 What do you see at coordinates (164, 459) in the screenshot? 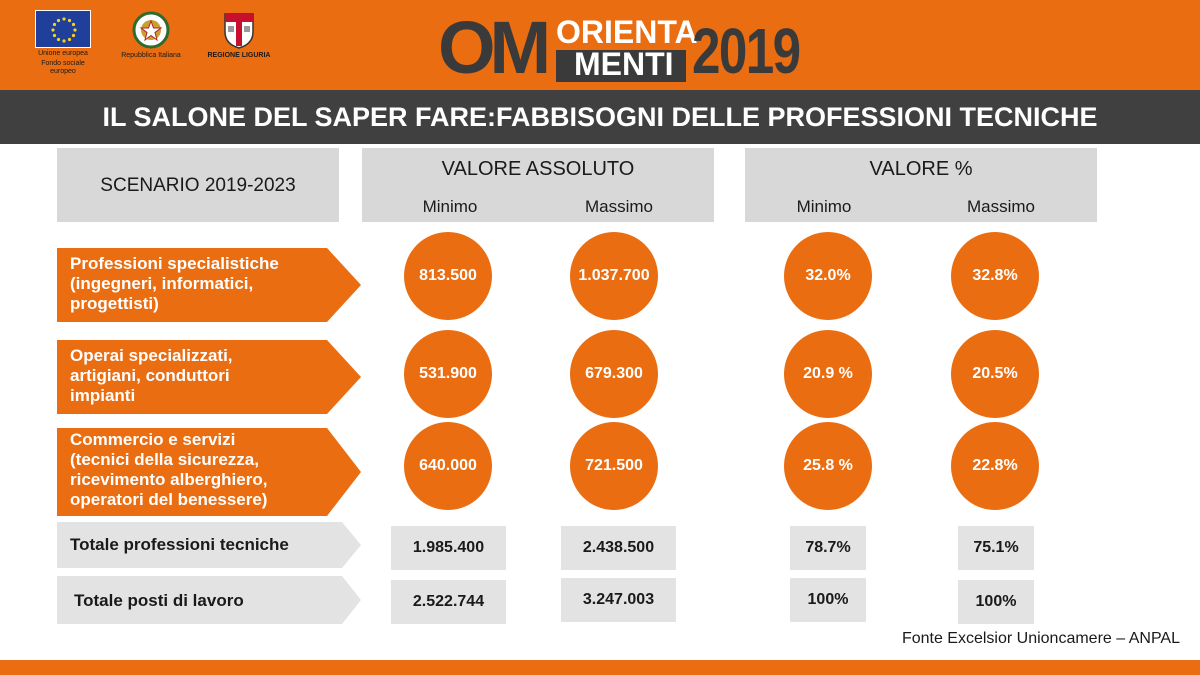
I see `row-label-line: (tecnici della sicurezza,` at bounding box center [164, 459].